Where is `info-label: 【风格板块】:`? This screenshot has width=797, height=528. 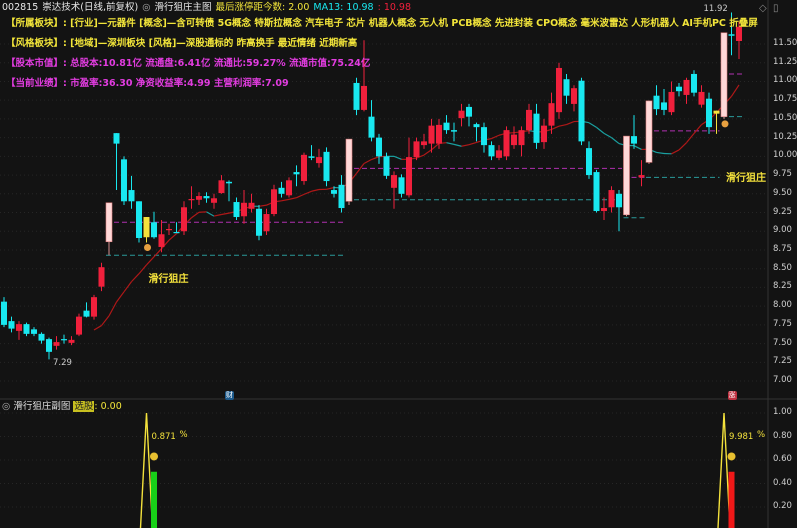 info-label: 【风格板块】: is located at coordinates (36, 43).